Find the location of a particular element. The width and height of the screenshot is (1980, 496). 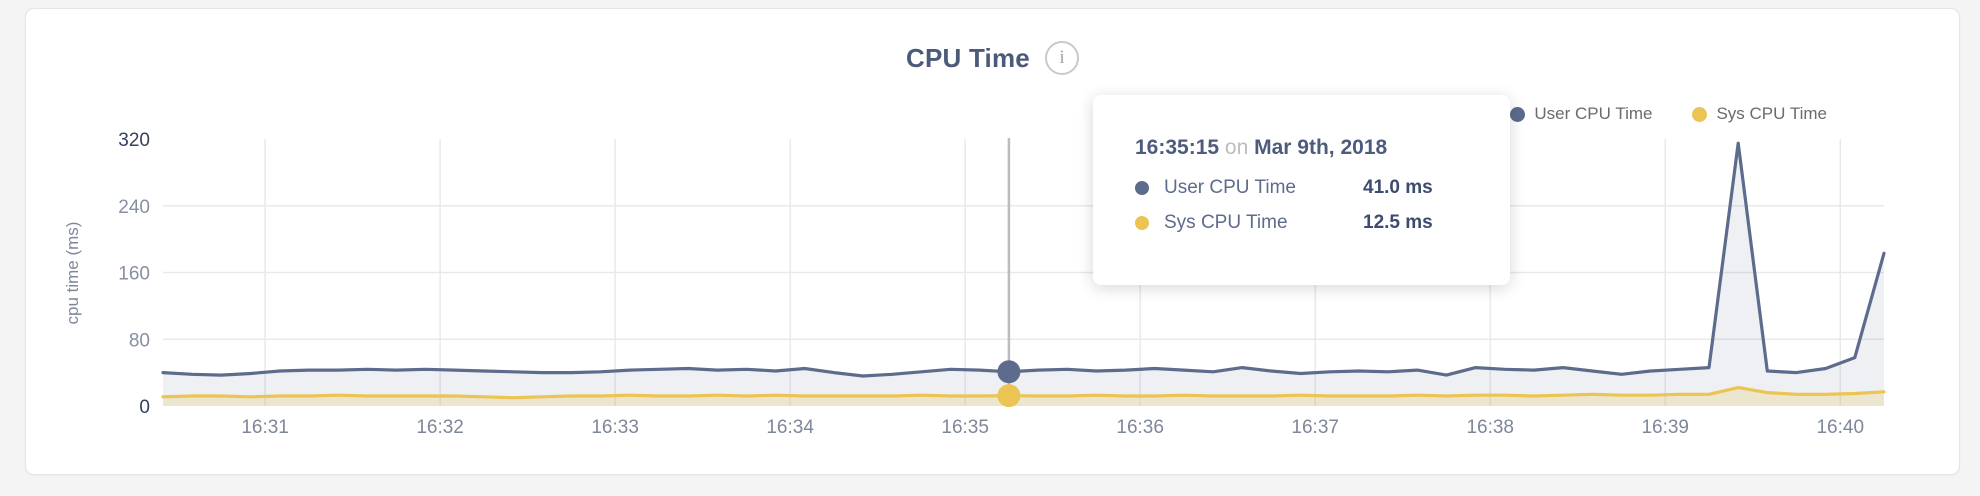

tooltip-header: 16:35:15 on Mar 9th, 2018 is located at coordinates (1307, 148).